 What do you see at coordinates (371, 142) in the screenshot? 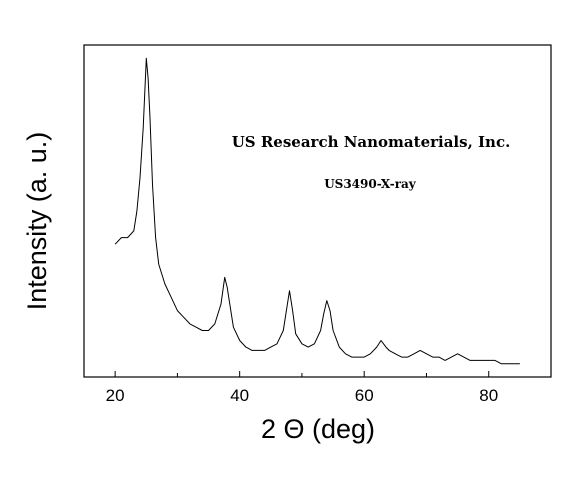
I see `annotation-title: US Research Nanomaterials, Inc.` at bounding box center [371, 142].